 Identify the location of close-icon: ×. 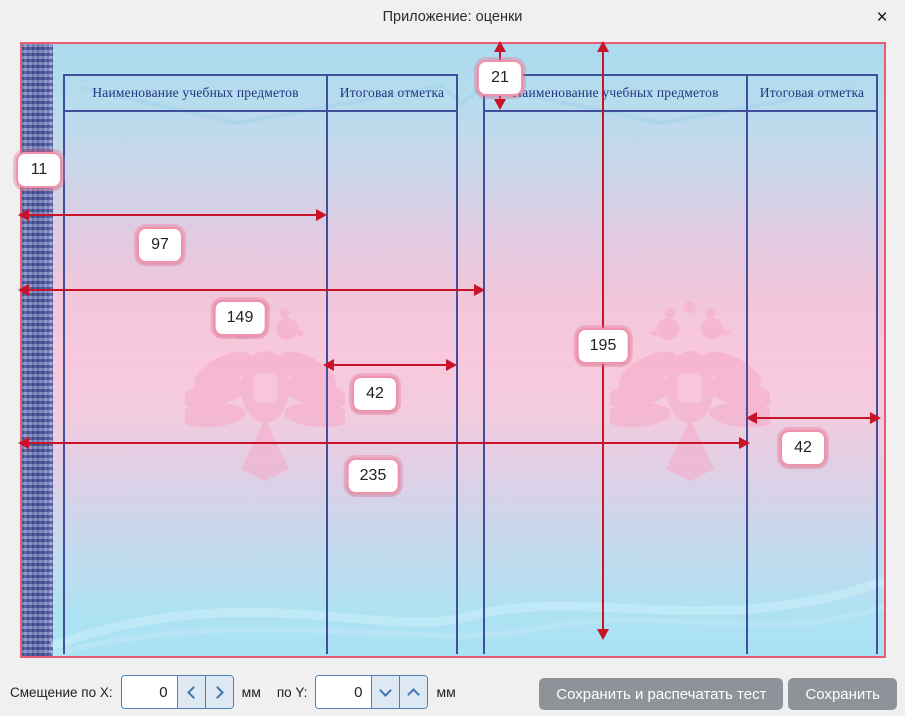
(882, 17).